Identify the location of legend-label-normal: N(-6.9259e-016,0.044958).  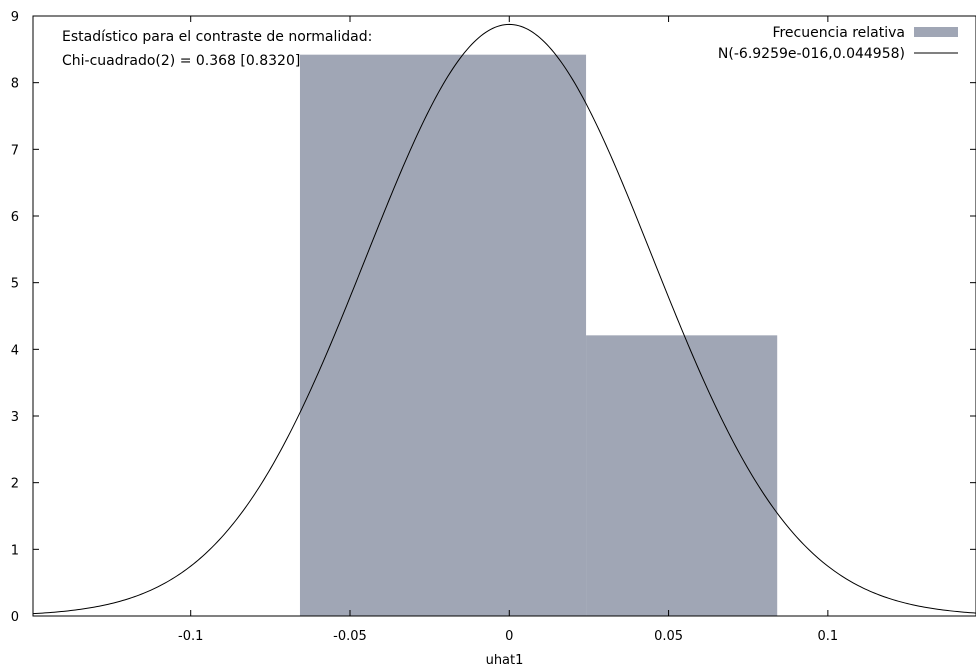
(811, 54).